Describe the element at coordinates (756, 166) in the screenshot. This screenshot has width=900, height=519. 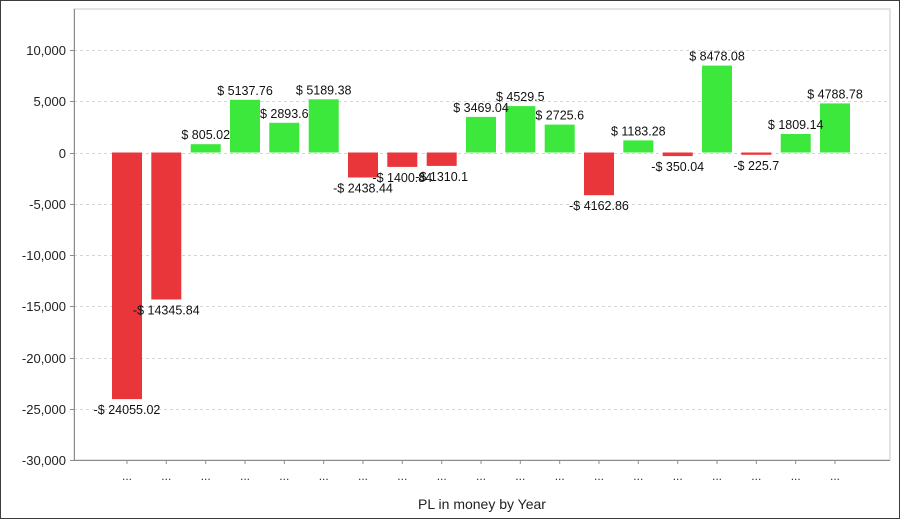
I see `data-label: -$ 225.7` at that location.